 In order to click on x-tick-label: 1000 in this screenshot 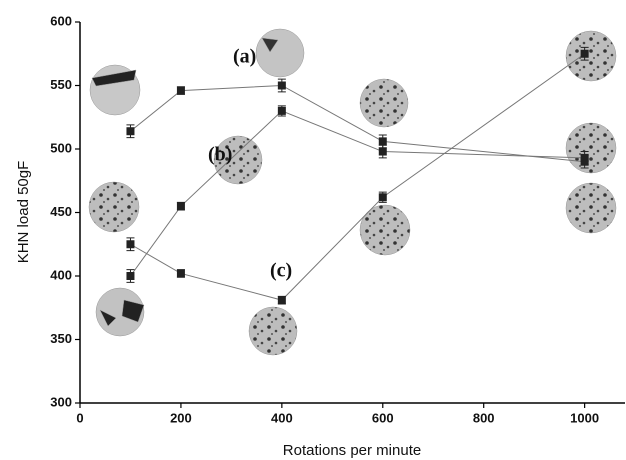, I will do `click(584, 417)`.